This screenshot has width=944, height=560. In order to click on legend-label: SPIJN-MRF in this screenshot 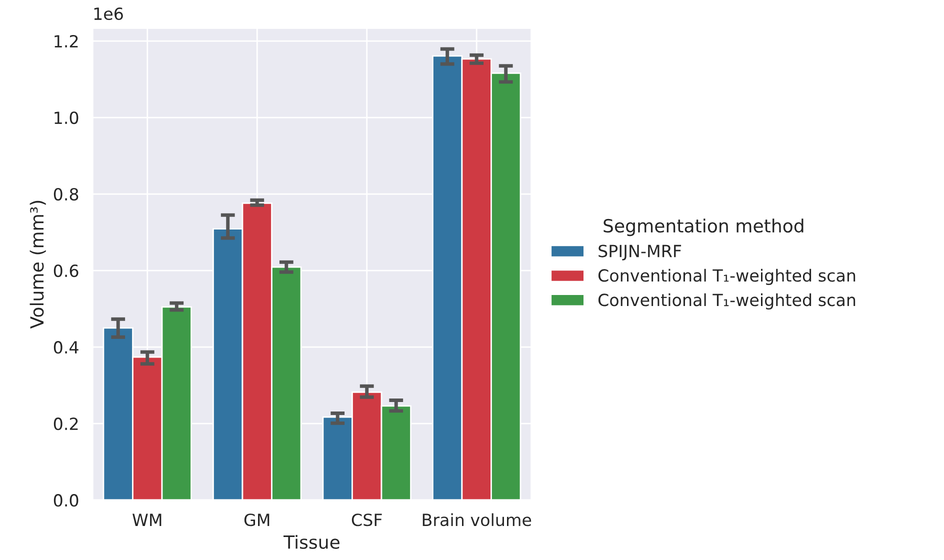, I will do `click(640, 252)`.